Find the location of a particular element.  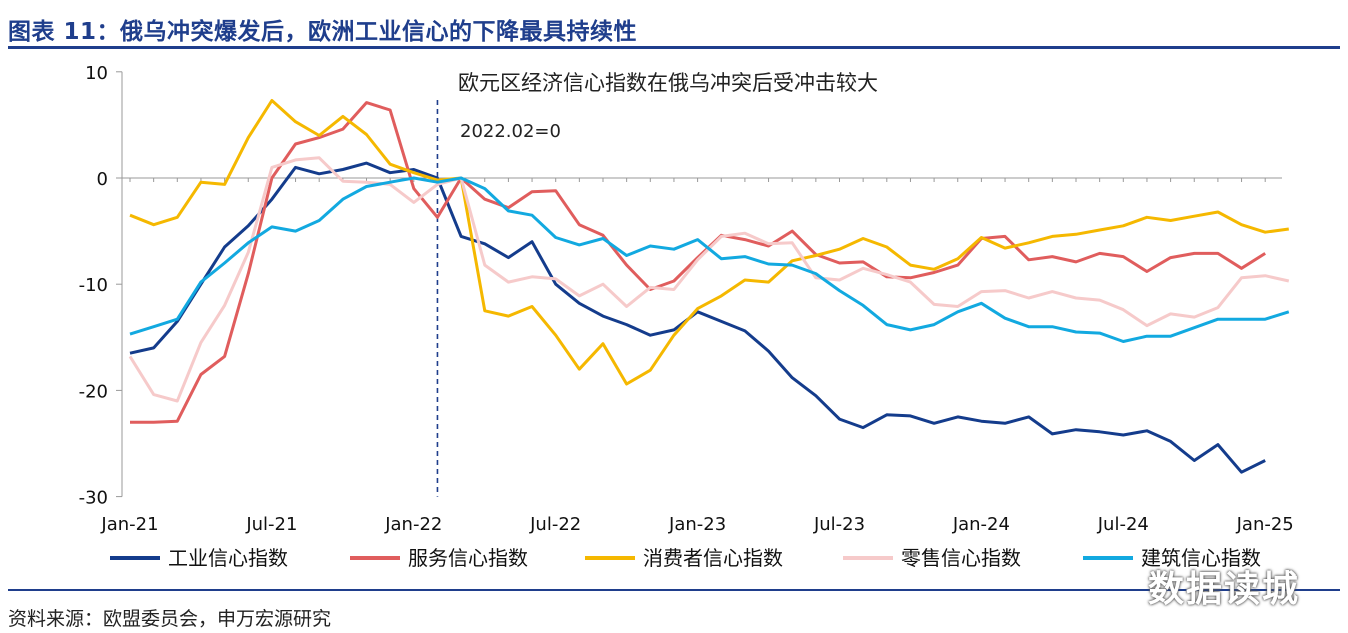

y-tick-label: 0 is located at coordinates (102, 179).